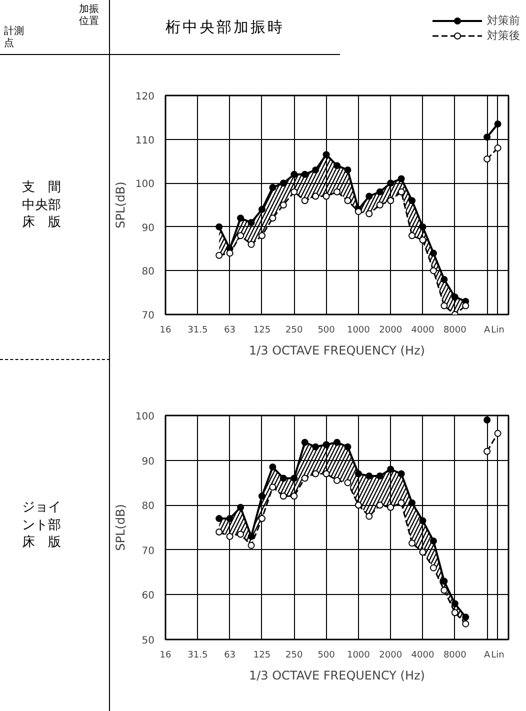 The width and height of the screenshot is (526, 711). I want to click on legend-label: 対策後, so click(503, 35).